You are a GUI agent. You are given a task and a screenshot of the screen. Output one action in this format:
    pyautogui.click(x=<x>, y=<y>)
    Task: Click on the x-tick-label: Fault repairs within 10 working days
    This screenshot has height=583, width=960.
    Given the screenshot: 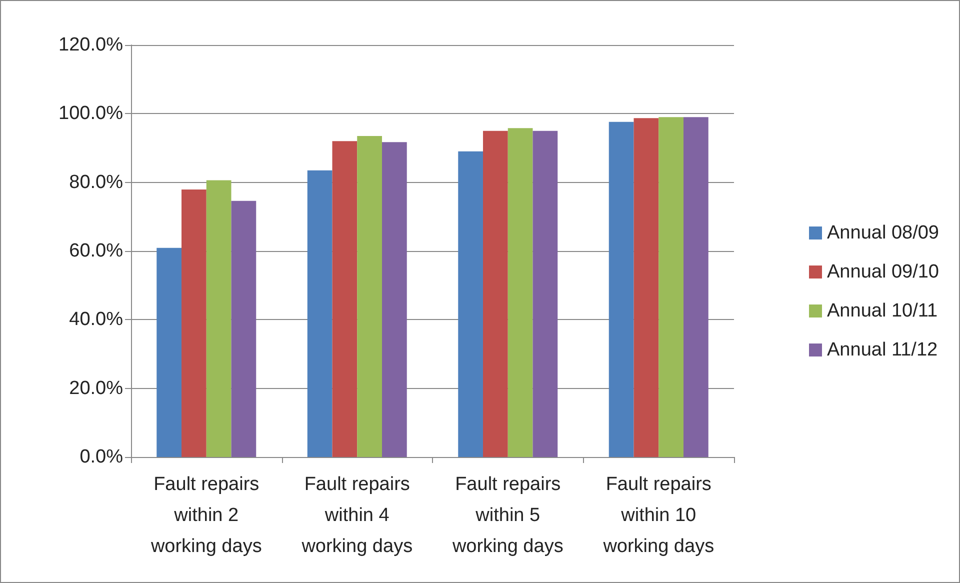 What is the action you would take?
    pyautogui.click(x=658, y=515)
    